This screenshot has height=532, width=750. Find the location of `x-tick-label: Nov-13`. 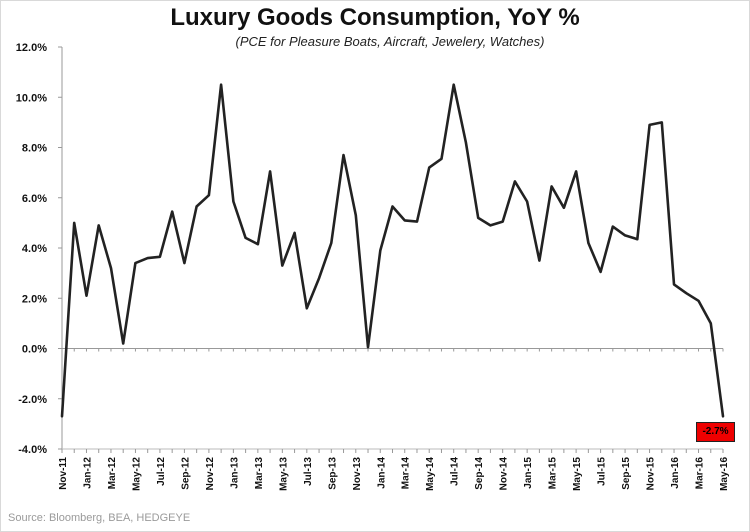

x-tick-label: Nov-13 is located at coordinates (357, 474).